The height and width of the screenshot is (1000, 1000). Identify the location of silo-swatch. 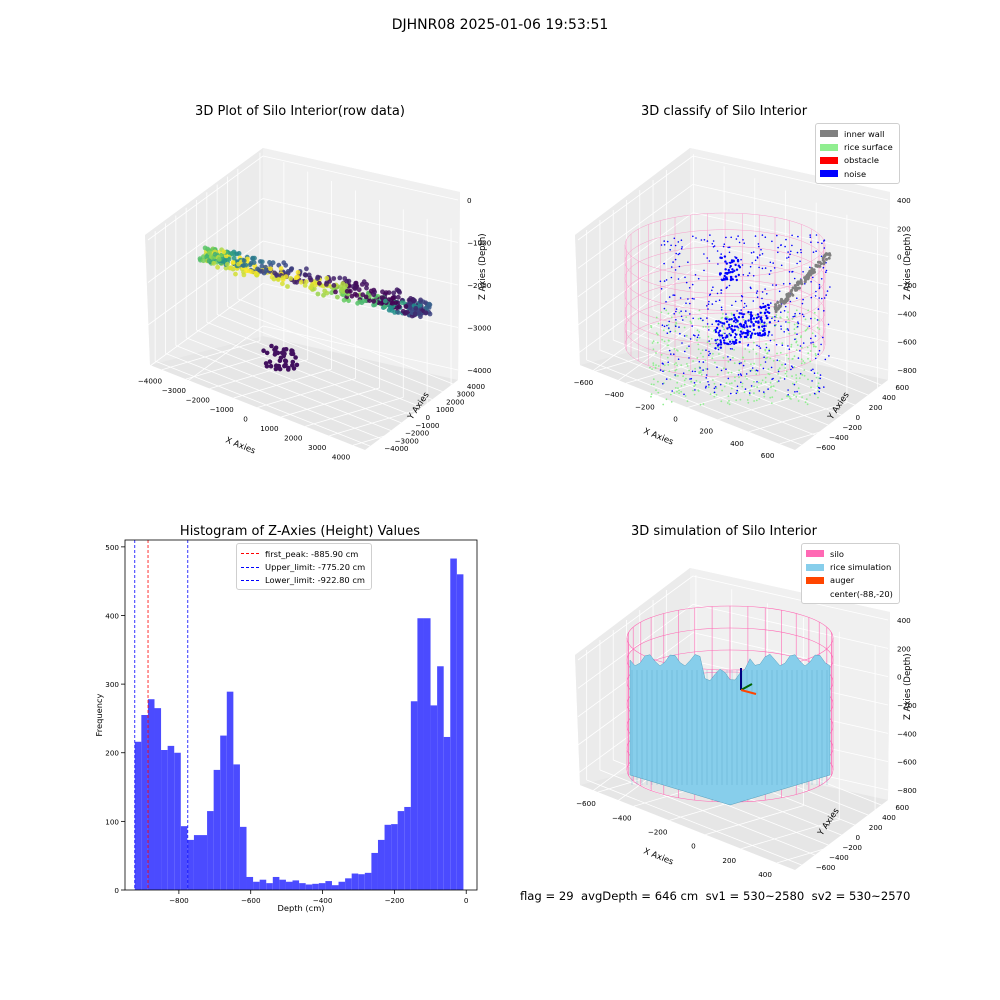
(815, 554).